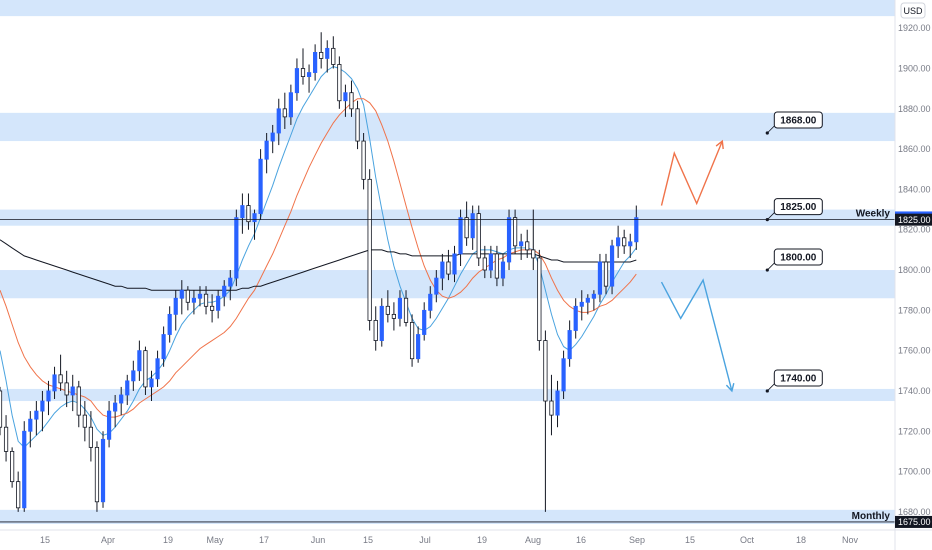  I want to click on zone-monthly, so click(447, 516).